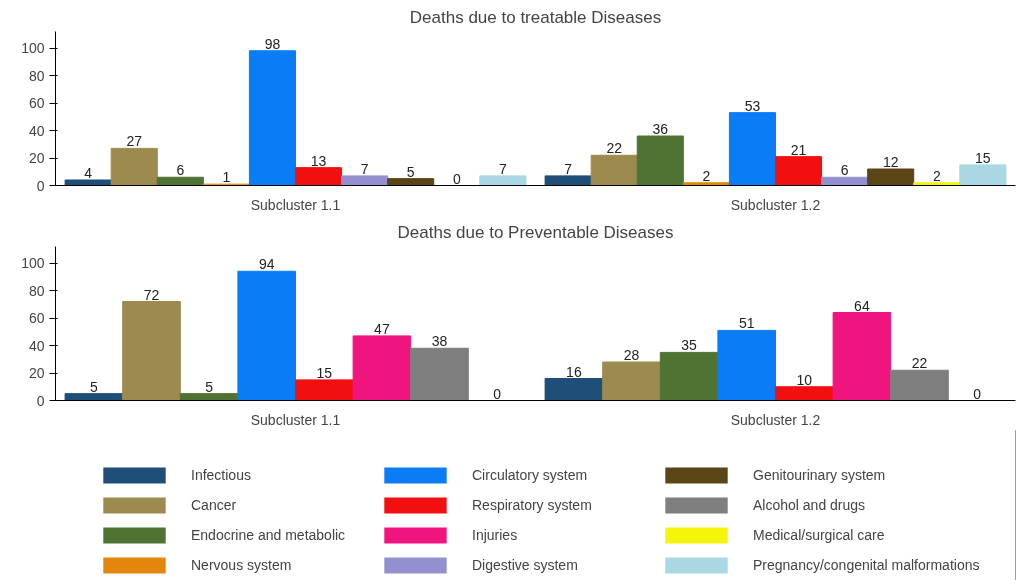 This screenshot has width=1020, height=588. Describe the element at coordinates (530, 475) in the screenshot. I see `legend-label: Circulatory system` at that location.